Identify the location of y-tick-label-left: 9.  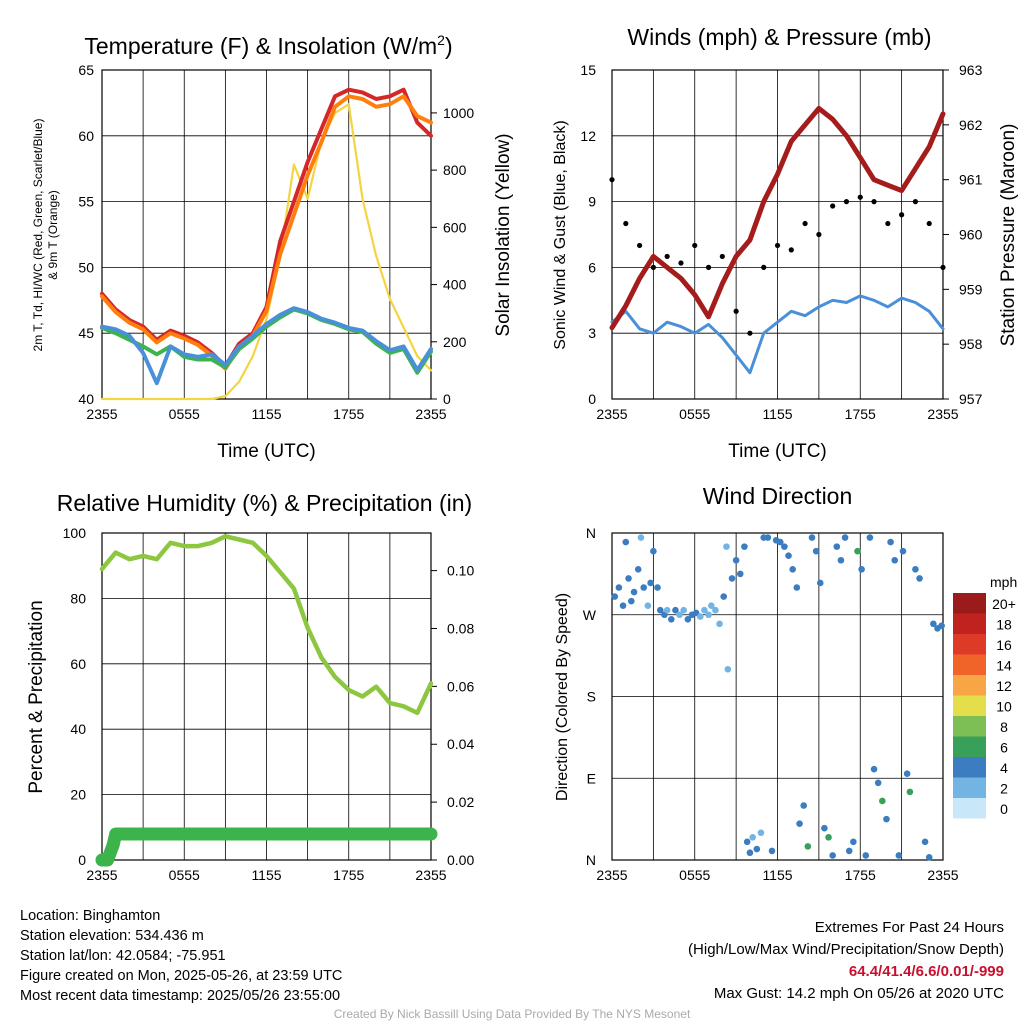
(592, 202).